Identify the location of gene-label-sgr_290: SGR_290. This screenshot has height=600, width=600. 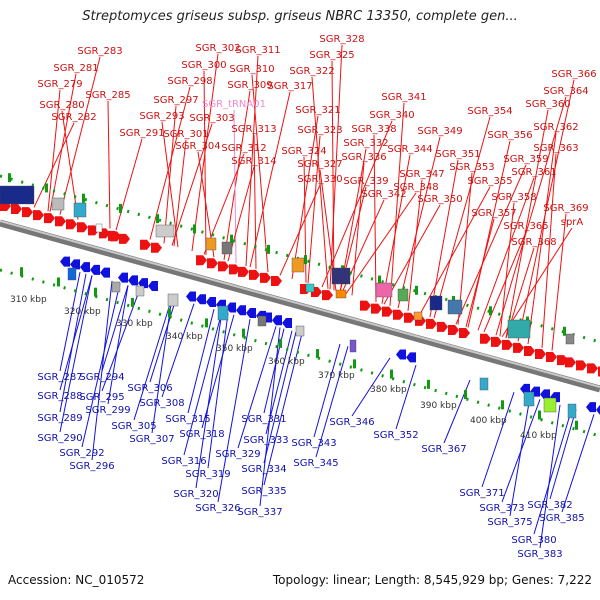
(59, 438).